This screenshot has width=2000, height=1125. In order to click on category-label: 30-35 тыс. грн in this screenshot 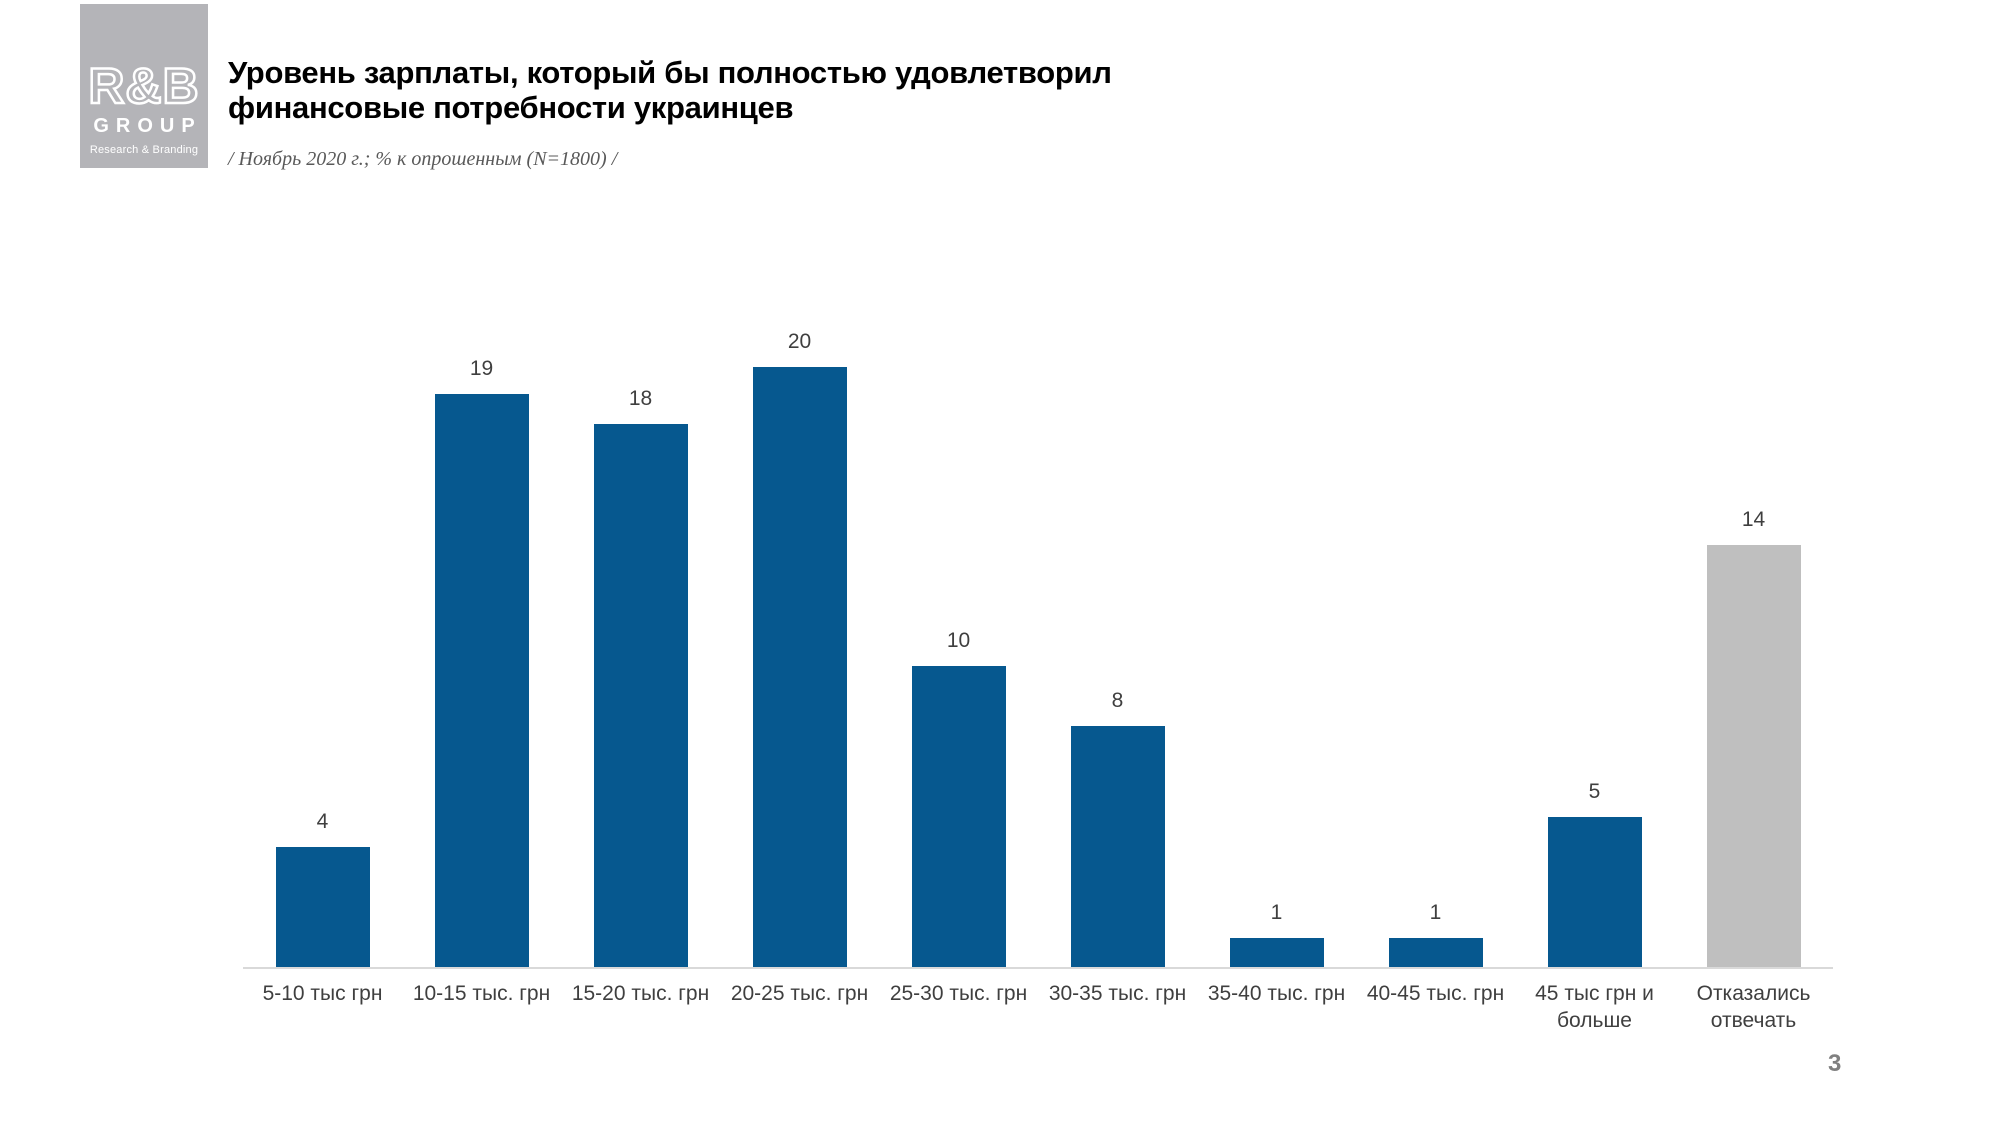, I will do `click(1117, 993)`.